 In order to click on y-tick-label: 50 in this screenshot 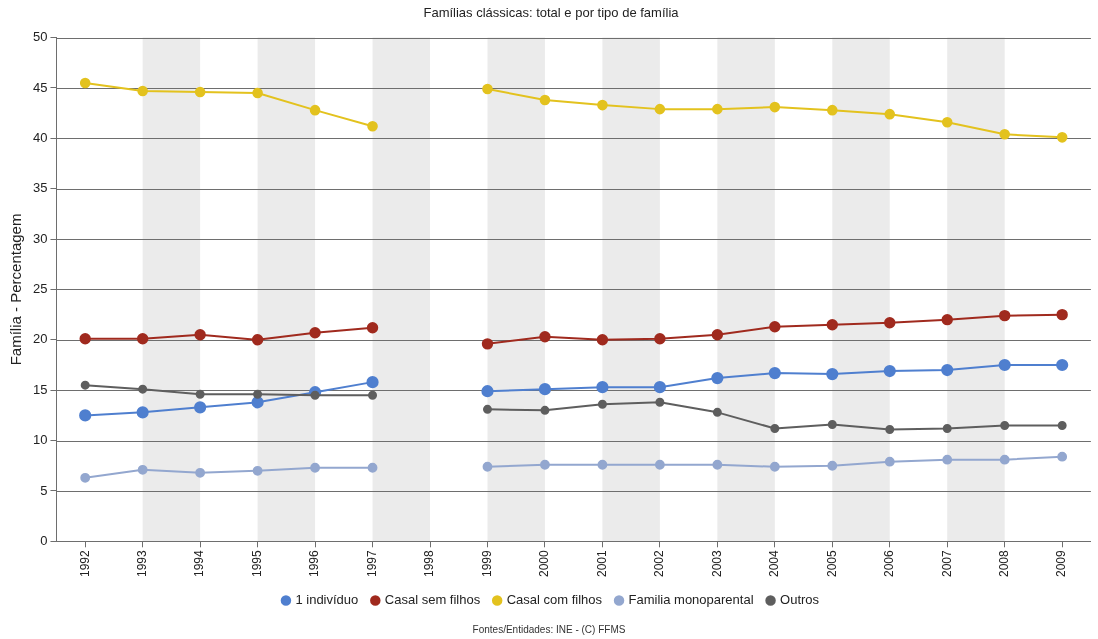, I will do `click(40, 37)`.